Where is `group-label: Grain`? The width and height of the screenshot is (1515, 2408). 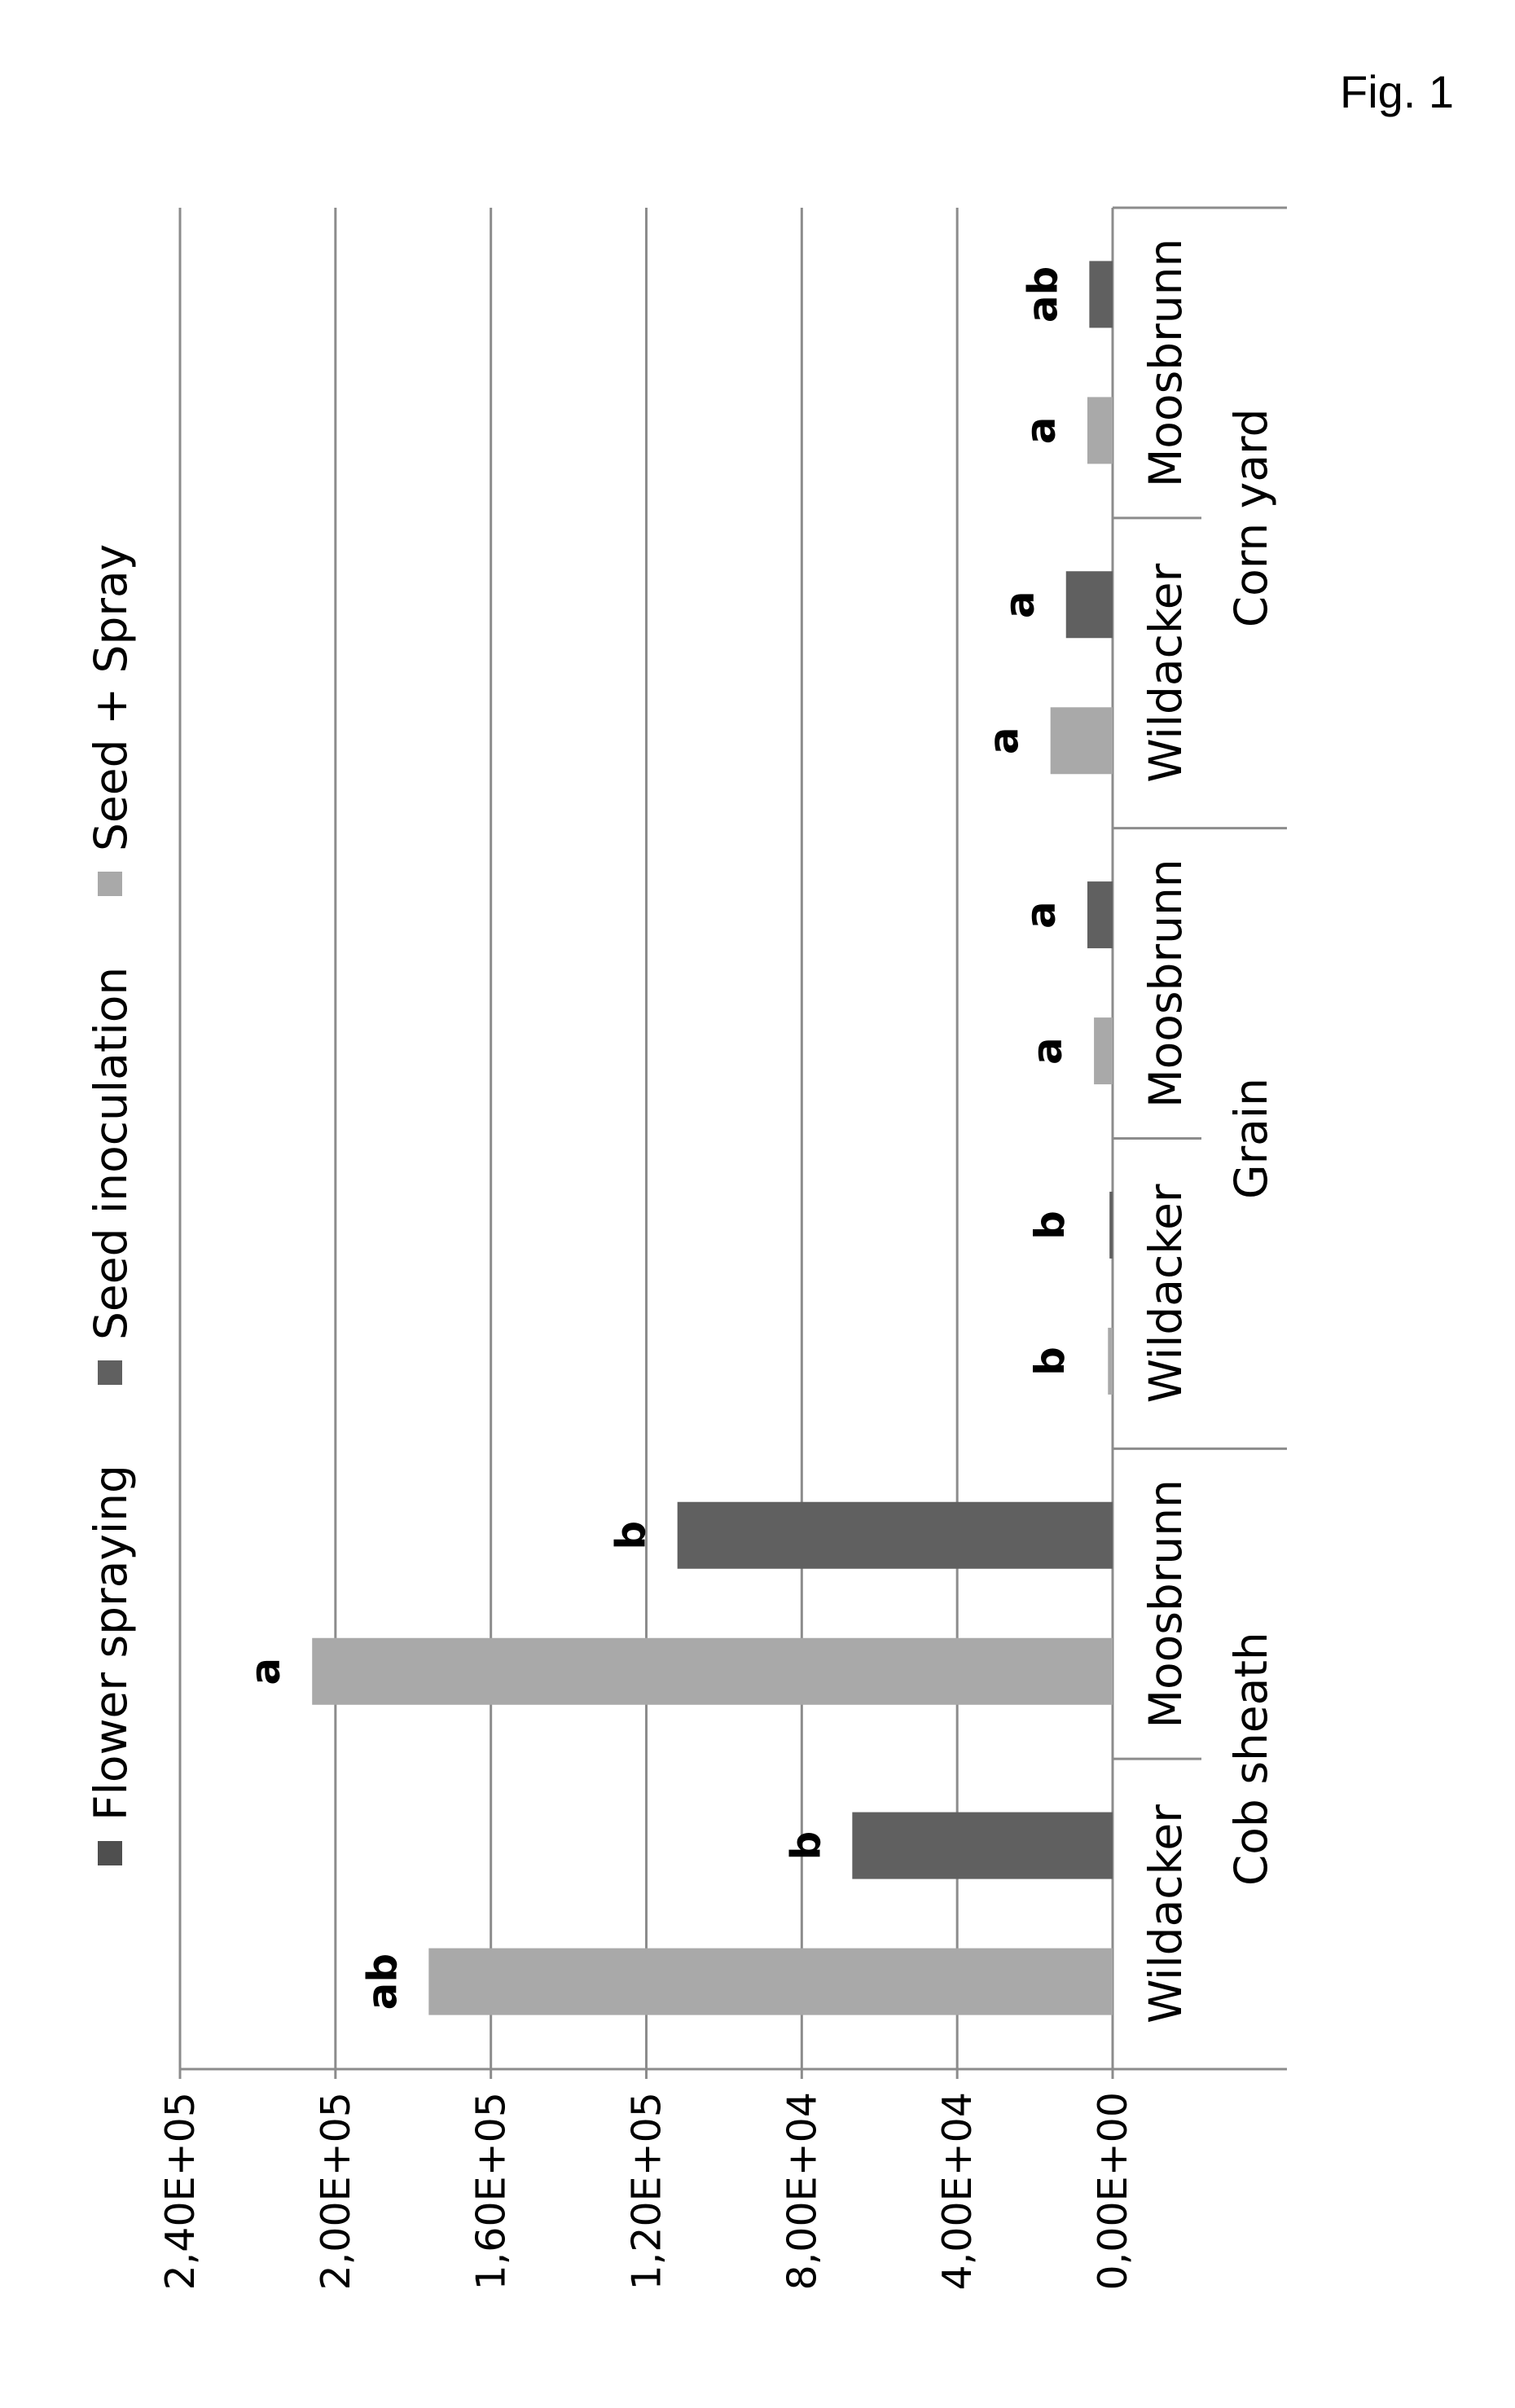
group-label: Grain is located at coordinates (1251, 1138).